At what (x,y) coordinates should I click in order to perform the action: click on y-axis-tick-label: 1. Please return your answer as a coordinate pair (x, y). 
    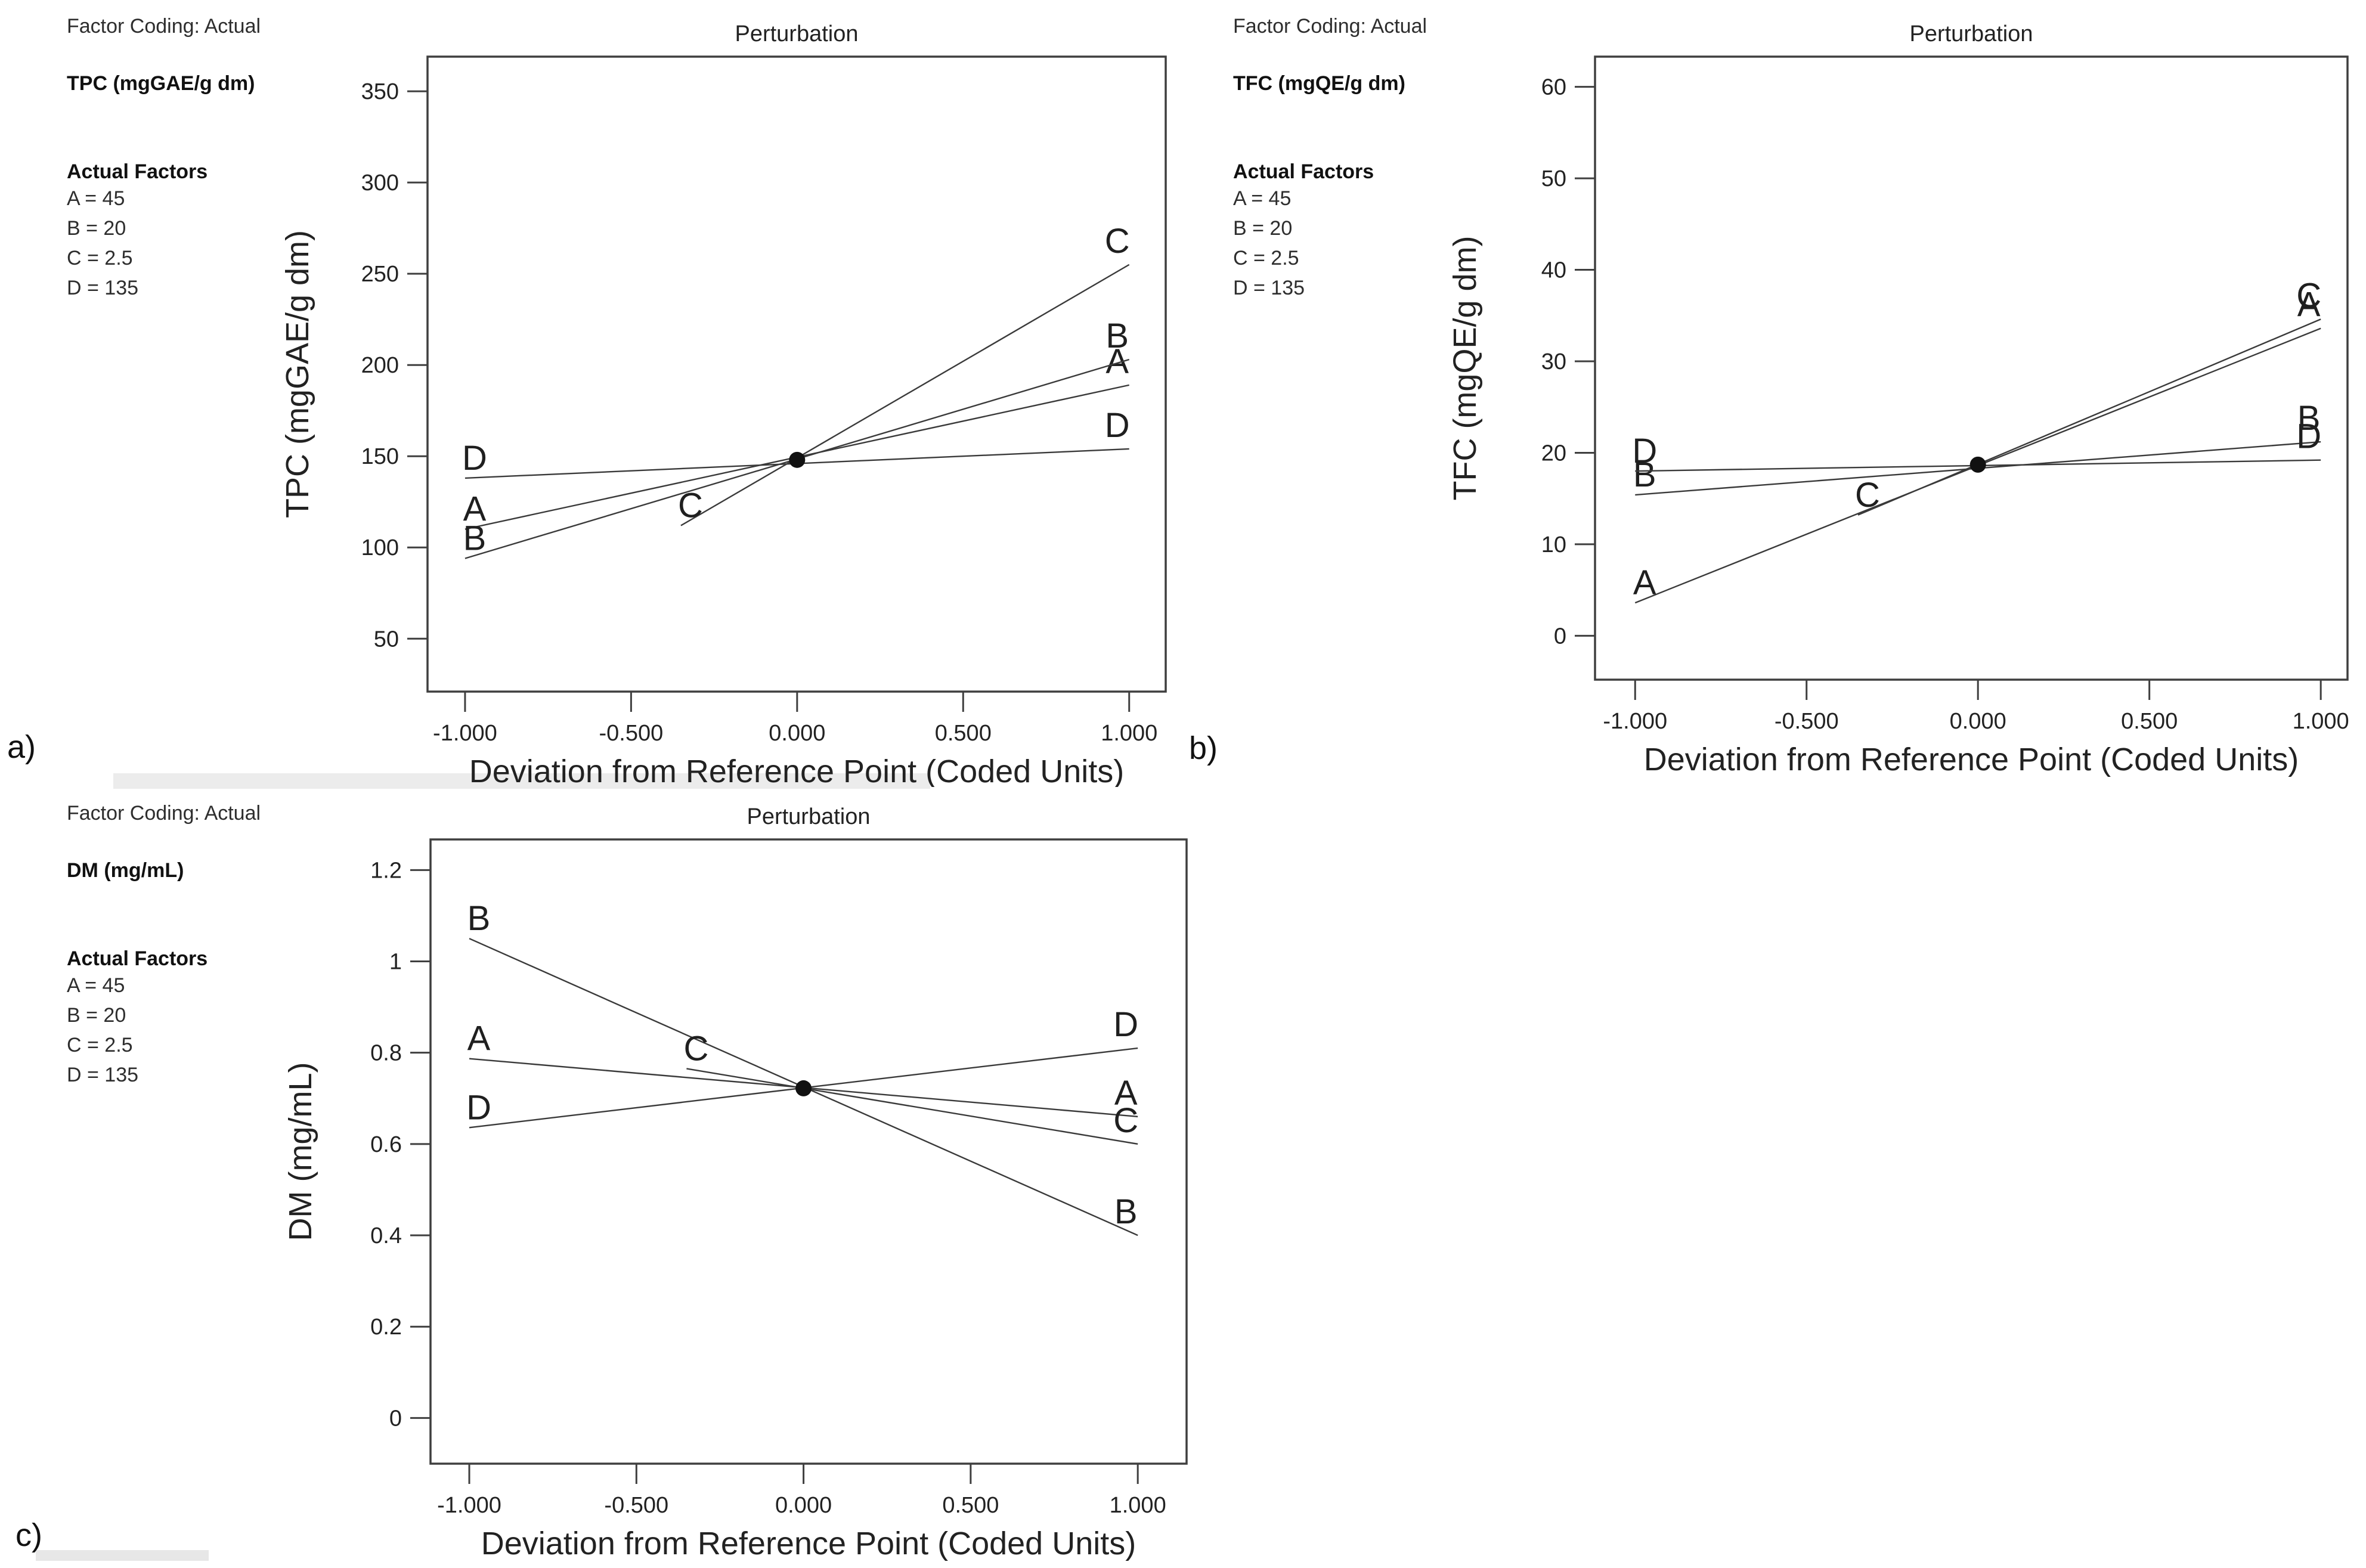
    Looking at the image, I should click on (395, 961).